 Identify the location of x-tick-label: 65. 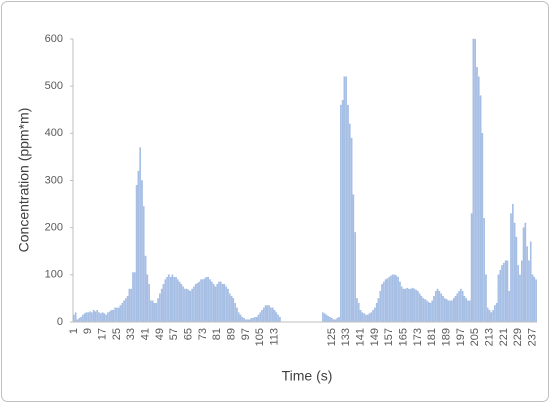
(188, 334).